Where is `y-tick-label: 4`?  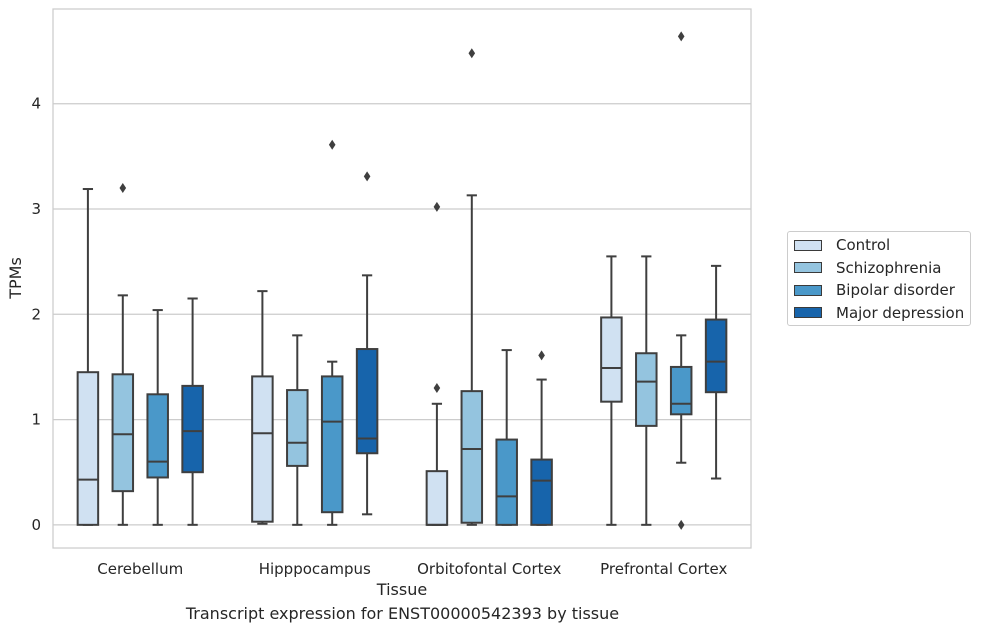
y-tick-label: 4 is located at coordinates (36, 104).